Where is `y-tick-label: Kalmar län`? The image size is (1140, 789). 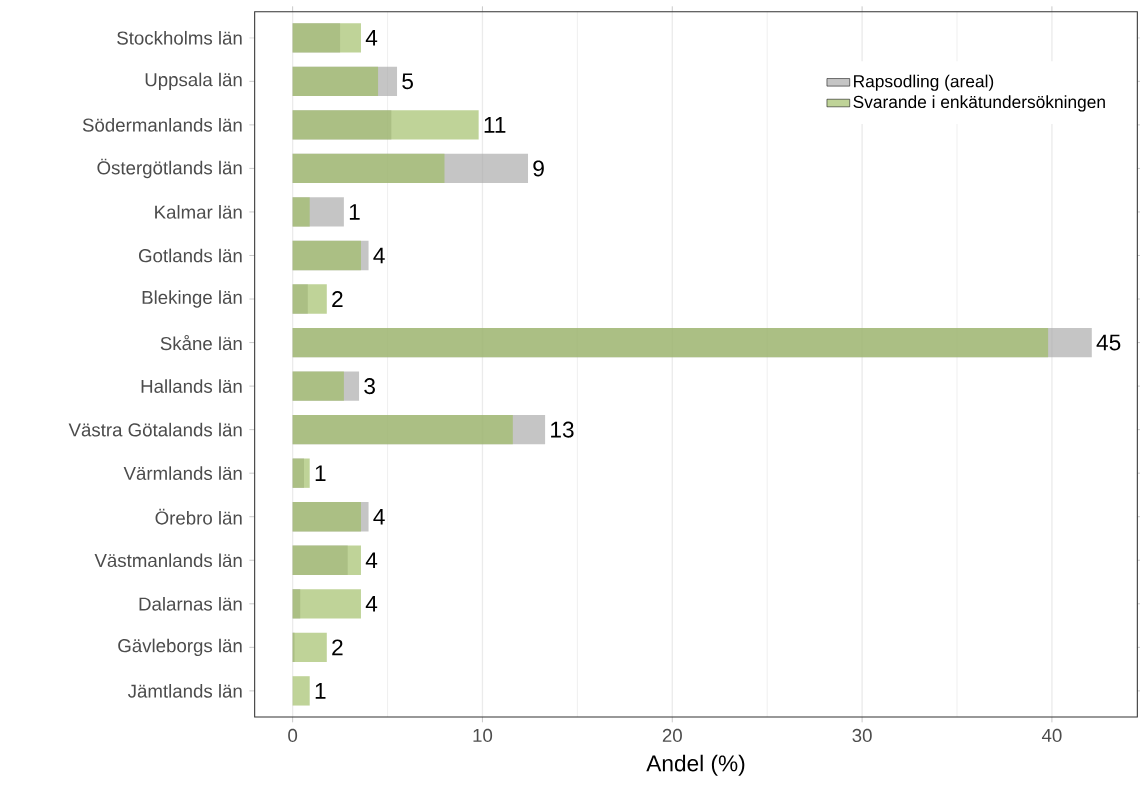 y-tick-label: Kalmar län is located at coordinates (198, 212).